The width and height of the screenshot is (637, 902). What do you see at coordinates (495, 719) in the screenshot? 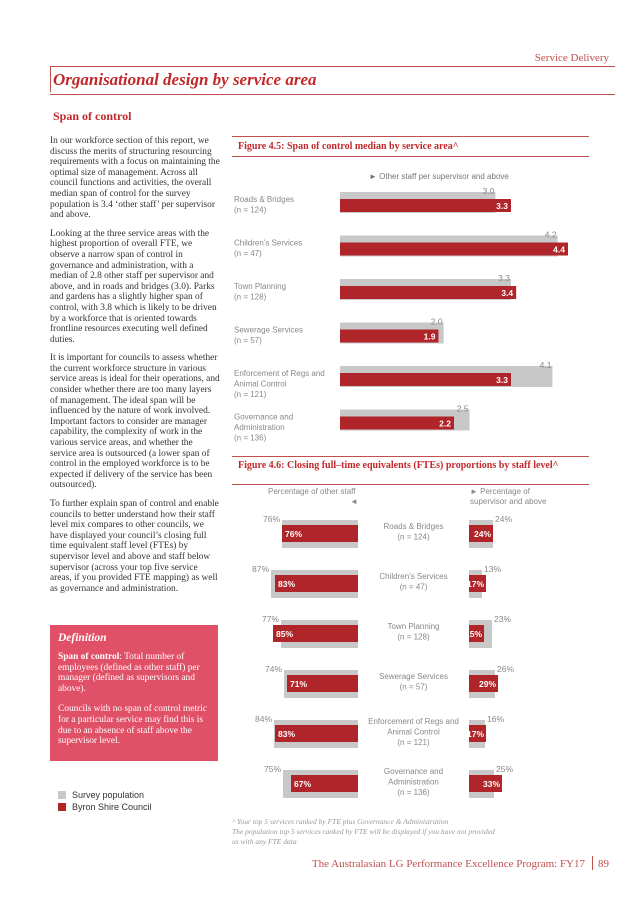
I see `survey-supervisor-label: 16%` at bounding box center [495, 719].